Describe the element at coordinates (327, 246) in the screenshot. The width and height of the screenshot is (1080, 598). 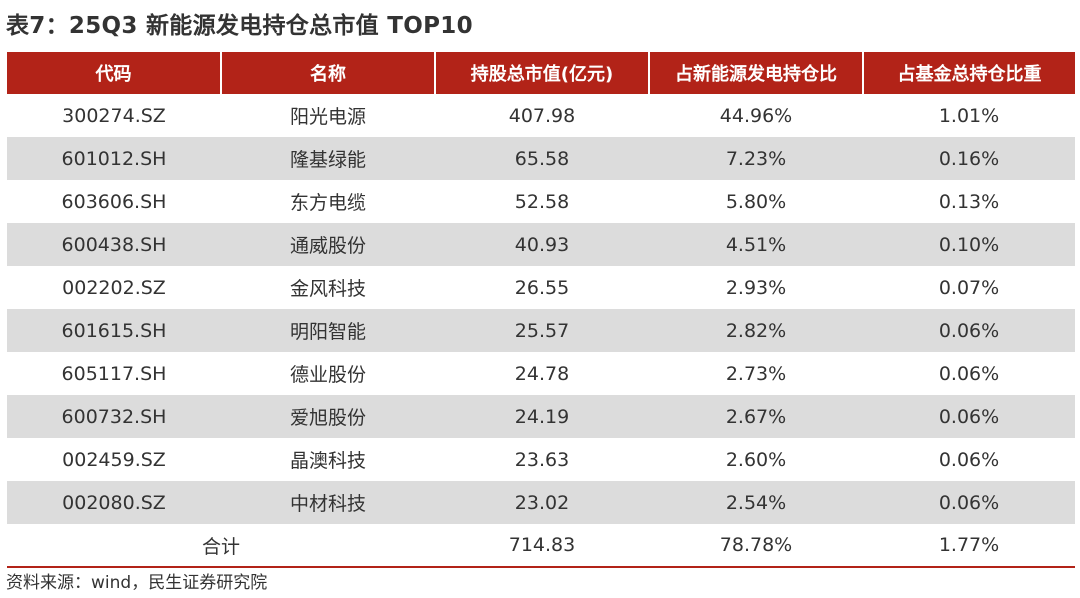
I see `cell-name: 通威股份` at that location.